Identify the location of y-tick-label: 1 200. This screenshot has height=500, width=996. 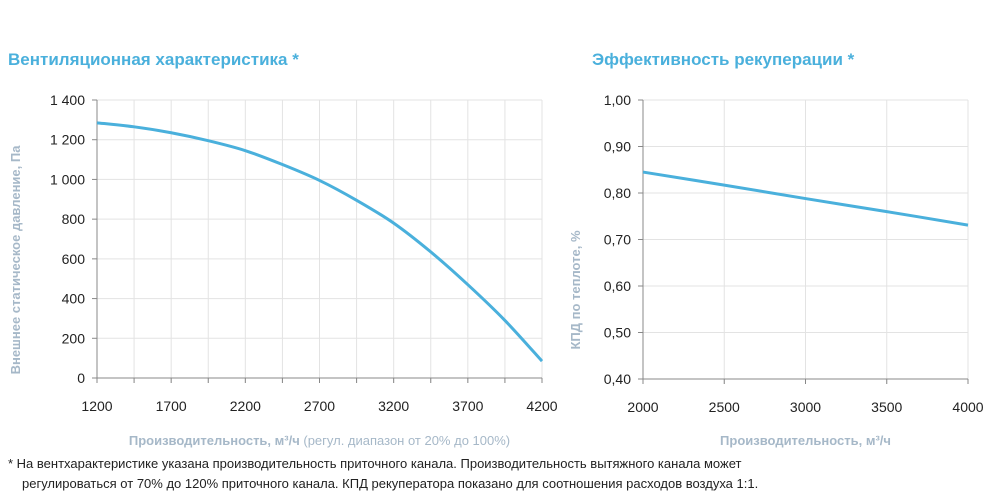
(67, 140).